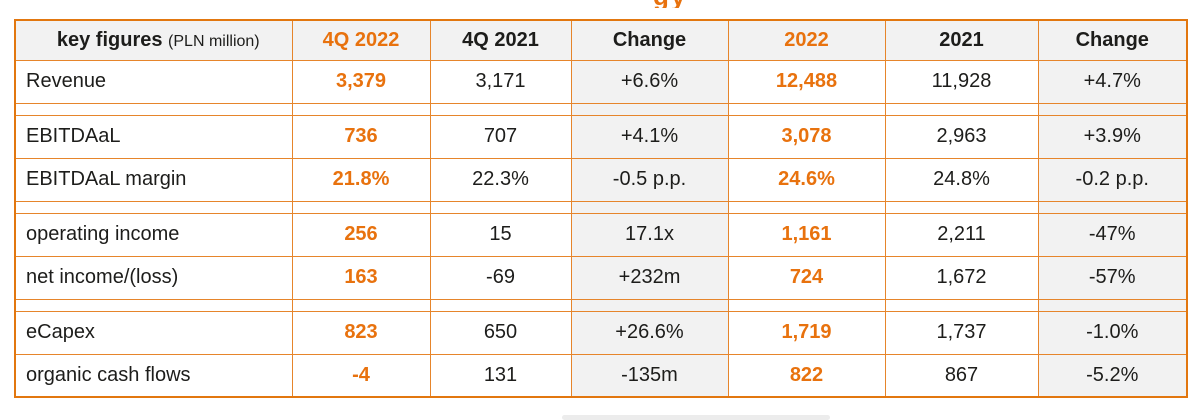  What do you see at coordinates (649, 40) in the screenshot?
I see `col-header-change-quarter: Change` at bounding box center [649, 40].